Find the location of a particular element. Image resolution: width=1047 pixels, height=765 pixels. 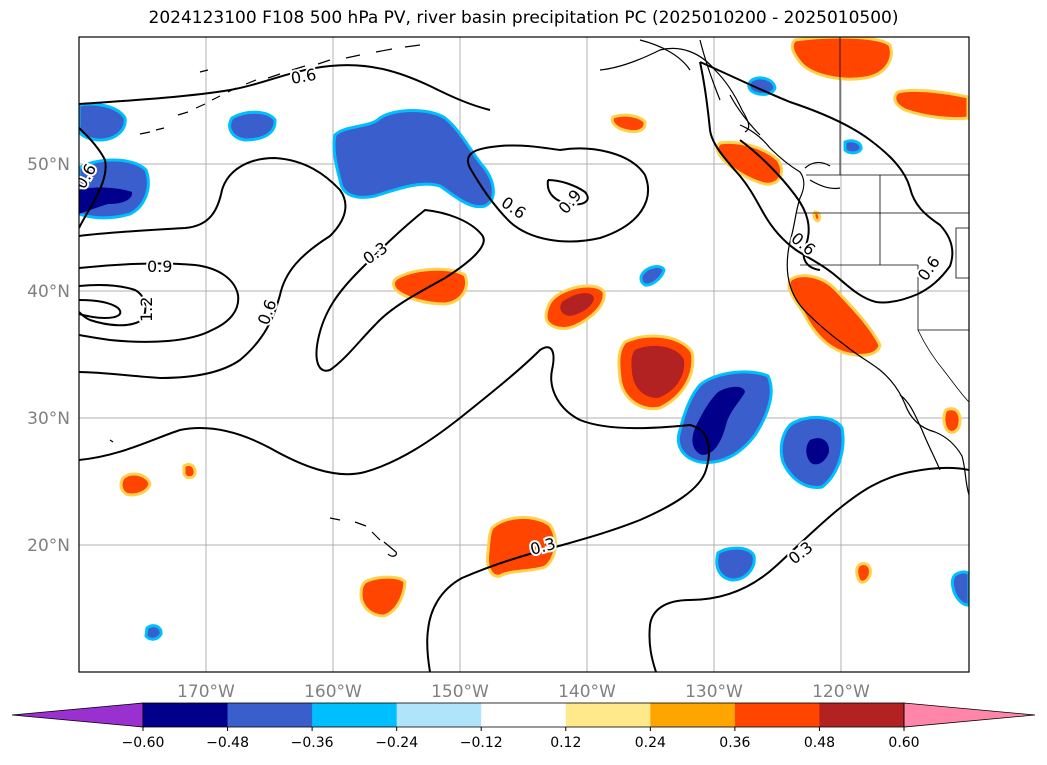

lon-label: 160°W is located at coordinates (333, 692).